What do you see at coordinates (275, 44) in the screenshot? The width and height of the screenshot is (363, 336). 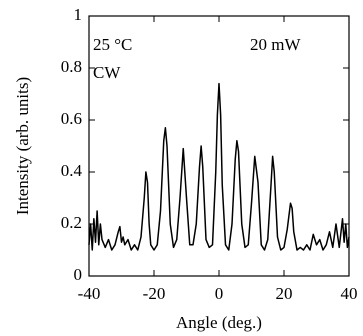 I see `annotation: 20 mW` at bounding box center [275, 44].